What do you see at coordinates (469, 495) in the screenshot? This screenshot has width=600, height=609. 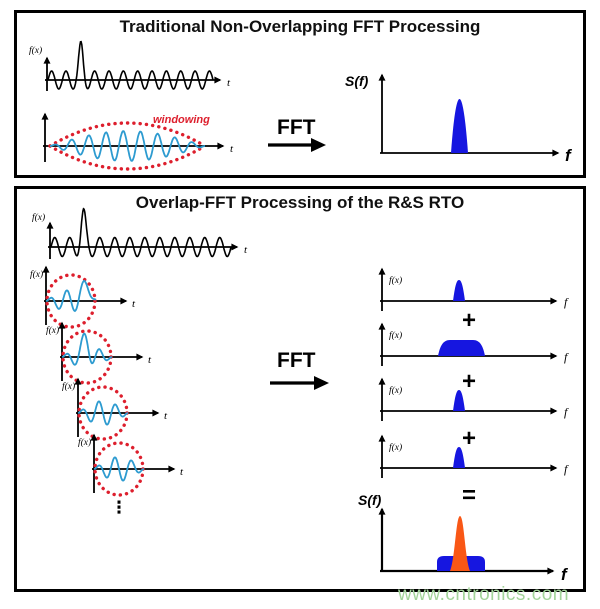 I see `equals-sign: =` at bounding box center [469, 495].